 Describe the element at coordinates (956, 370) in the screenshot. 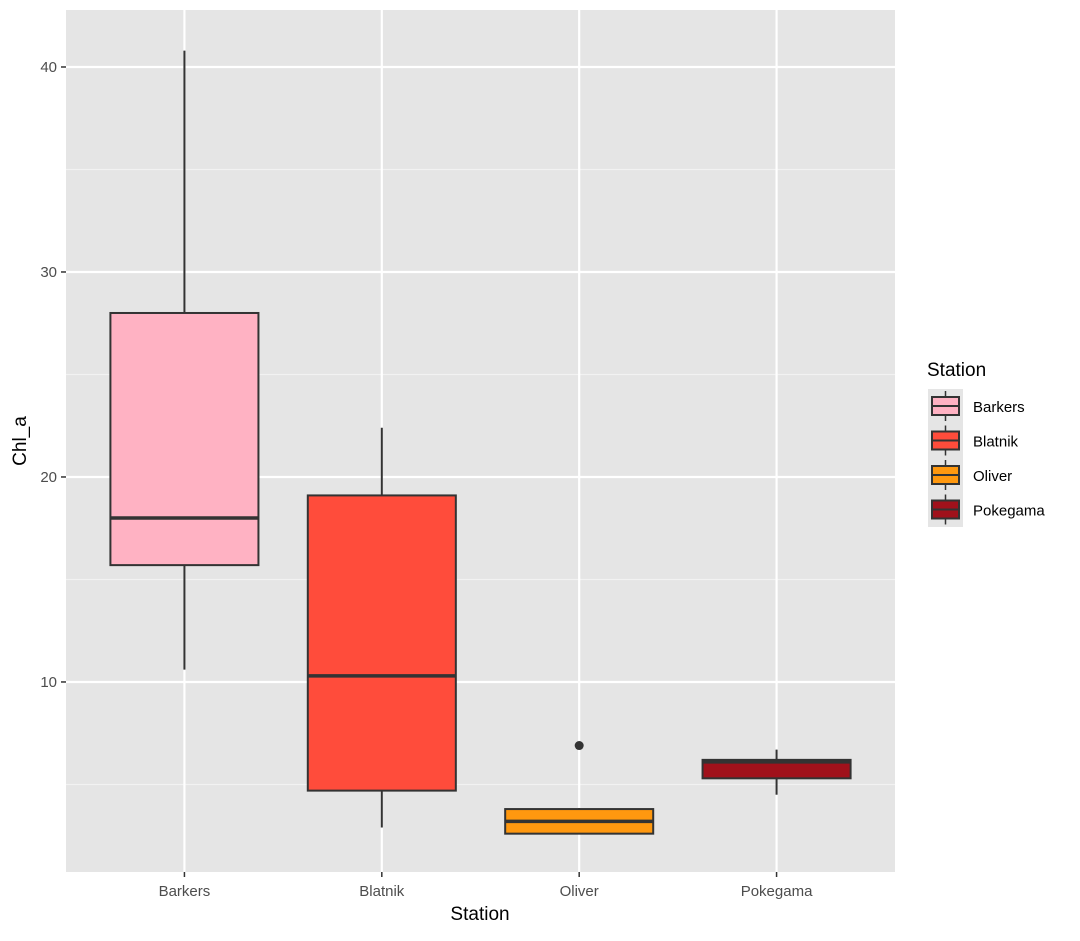

I see `legend-title: Station` at that location.